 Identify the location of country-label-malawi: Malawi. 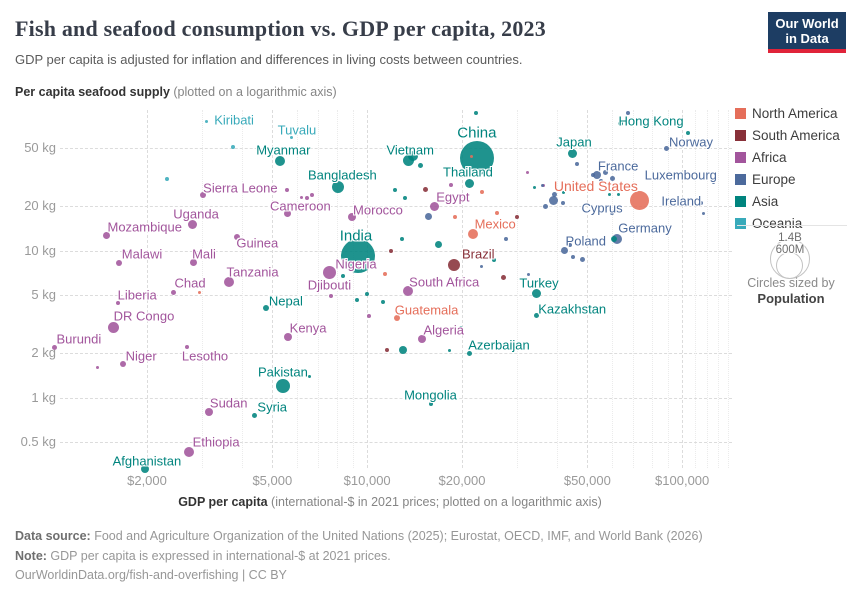
(142, 254).